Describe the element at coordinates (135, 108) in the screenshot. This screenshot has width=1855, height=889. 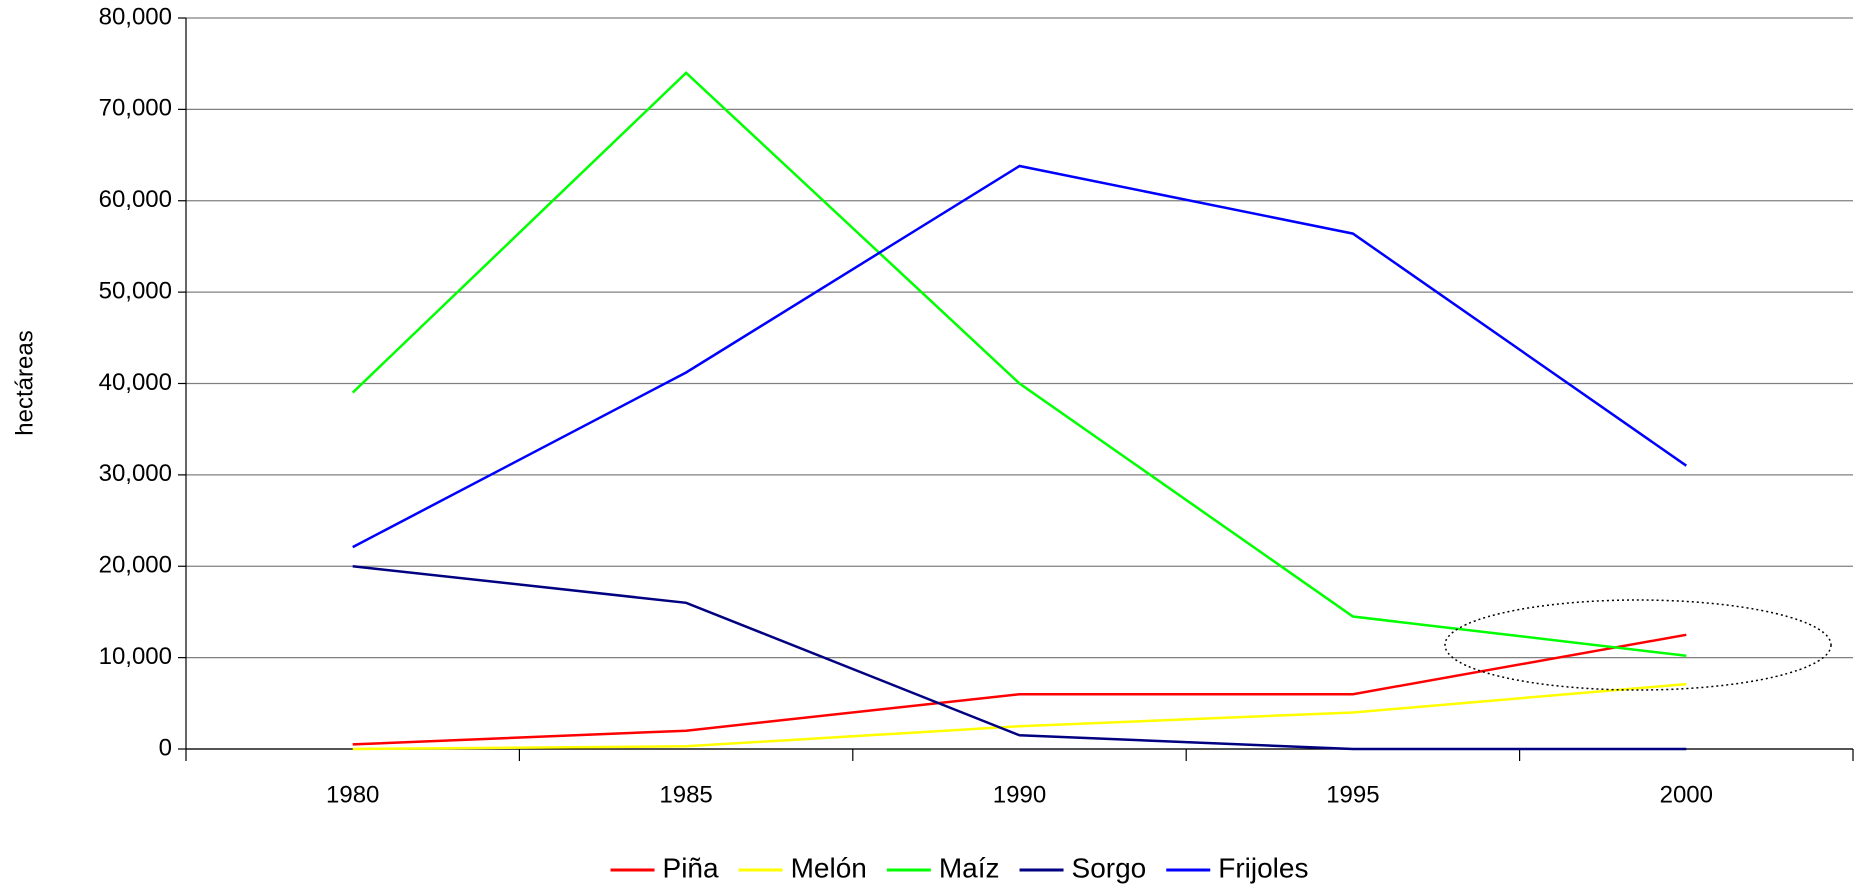
I see `y-tick-label: 70,000` at that location.